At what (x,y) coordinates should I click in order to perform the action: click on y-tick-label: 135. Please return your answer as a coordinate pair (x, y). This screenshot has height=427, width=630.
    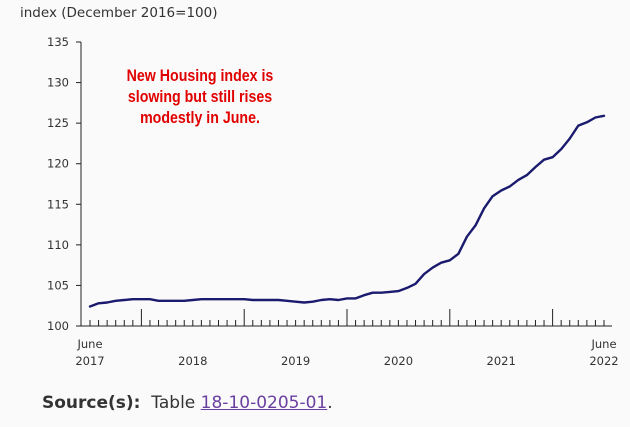
    Looking at the image, I should click on (58, 42).